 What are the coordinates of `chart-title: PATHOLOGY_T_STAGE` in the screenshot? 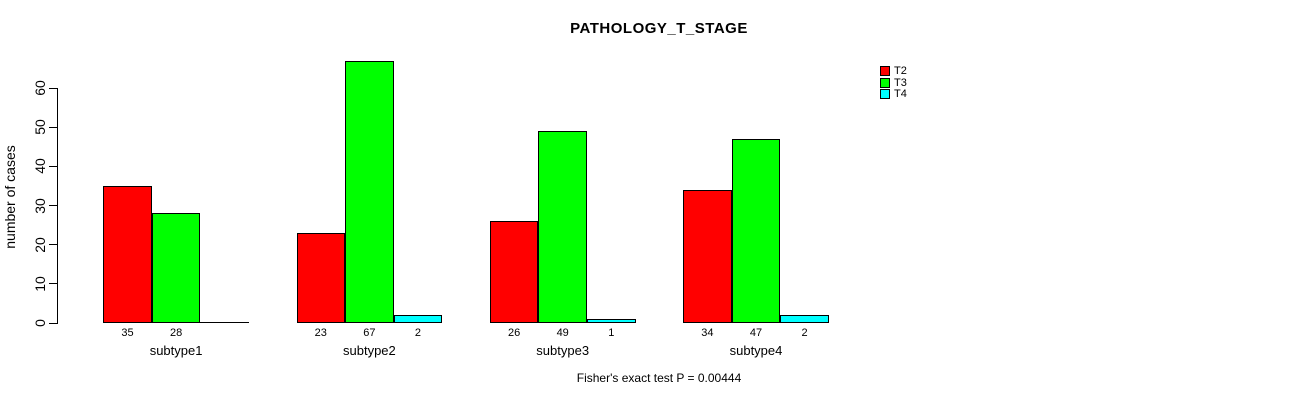 It's located at (659, 28).